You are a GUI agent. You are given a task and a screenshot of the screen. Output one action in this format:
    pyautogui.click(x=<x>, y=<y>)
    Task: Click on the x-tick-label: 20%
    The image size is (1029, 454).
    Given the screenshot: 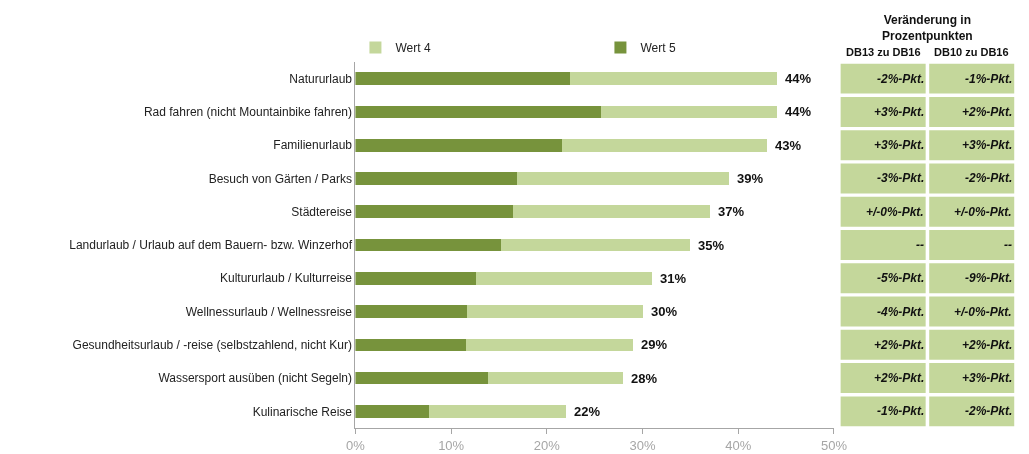 What is the action you would take?
    pyautogui.click(x=547, y=445)
    